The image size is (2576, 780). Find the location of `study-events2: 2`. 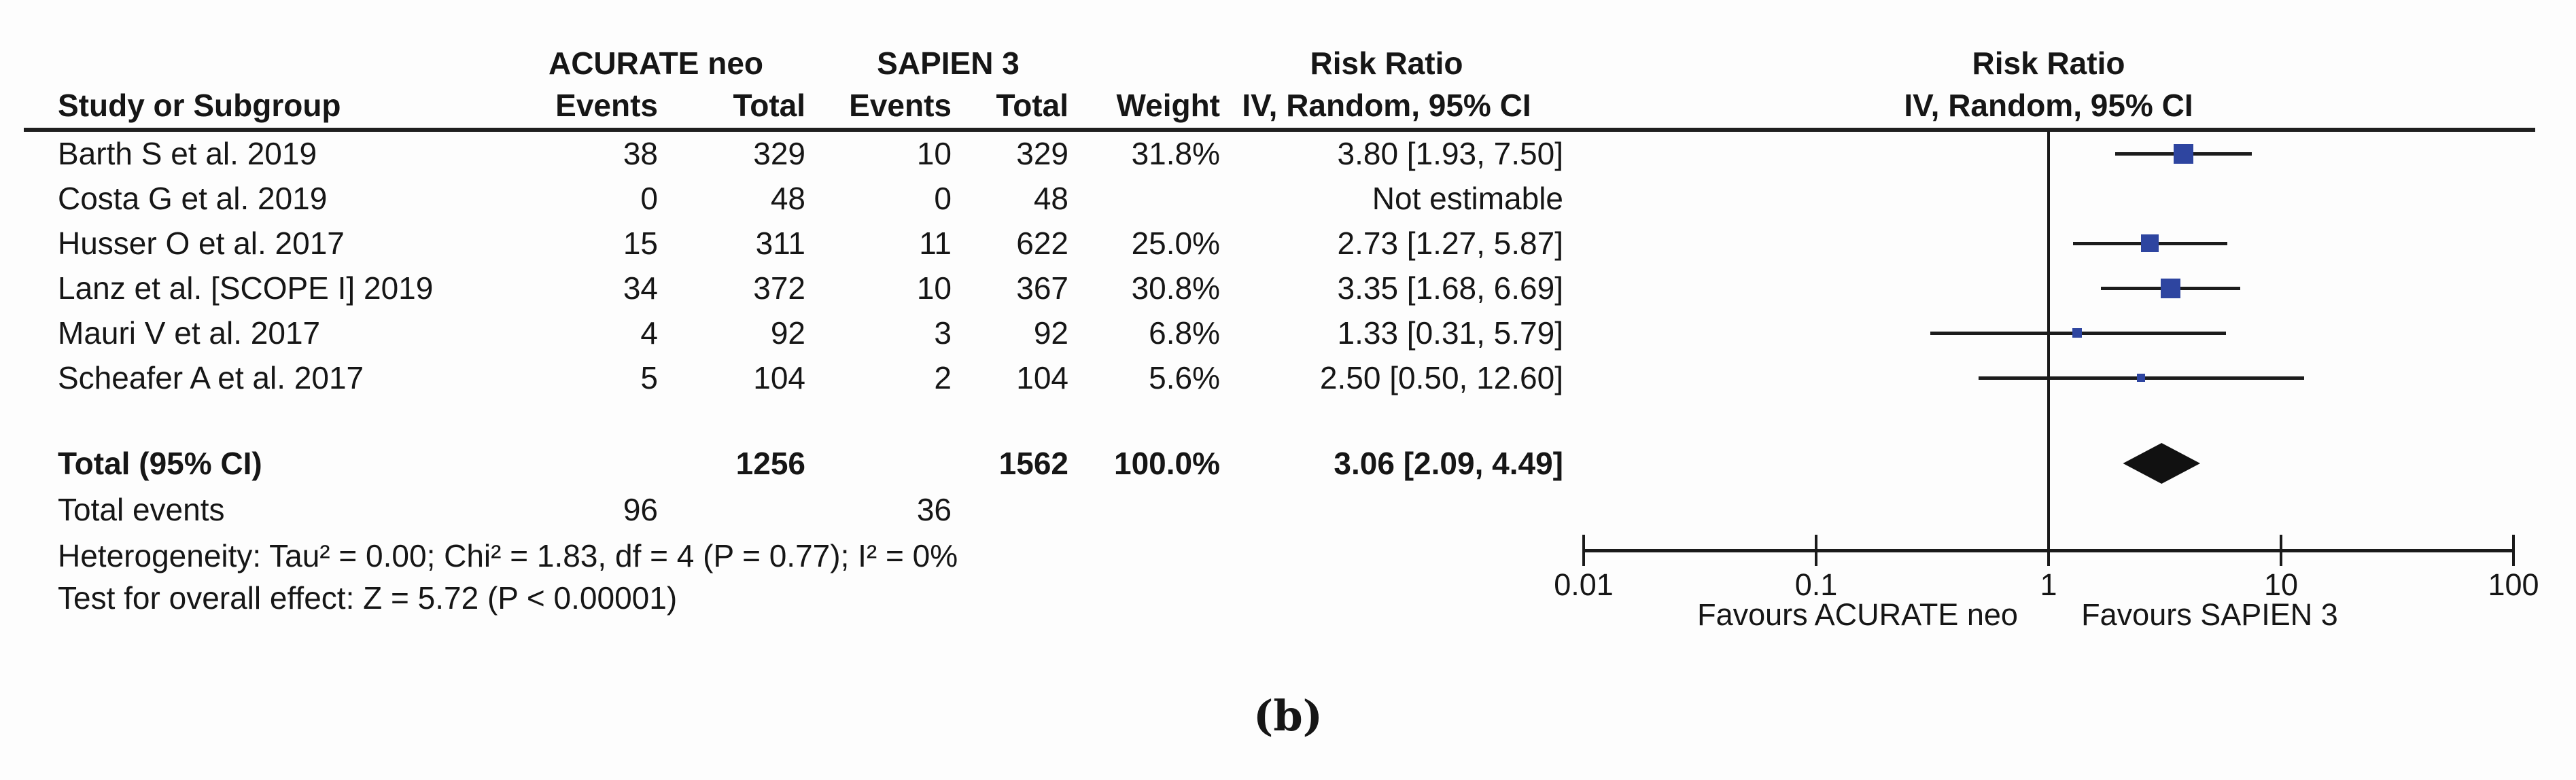

study-events2: 2 is located at coordinates (943, 377).